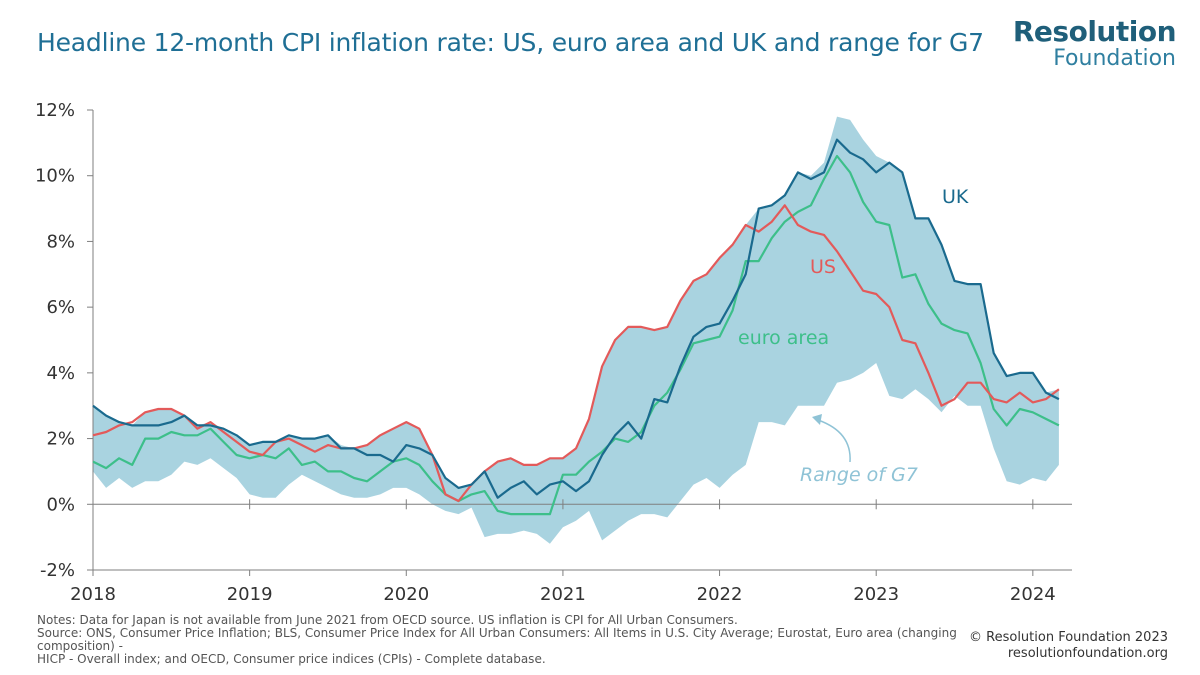 The width and height of the screenshot is (1200, 675). I want to click on label-range-of-g7: Range of G7, so click(859, 475).